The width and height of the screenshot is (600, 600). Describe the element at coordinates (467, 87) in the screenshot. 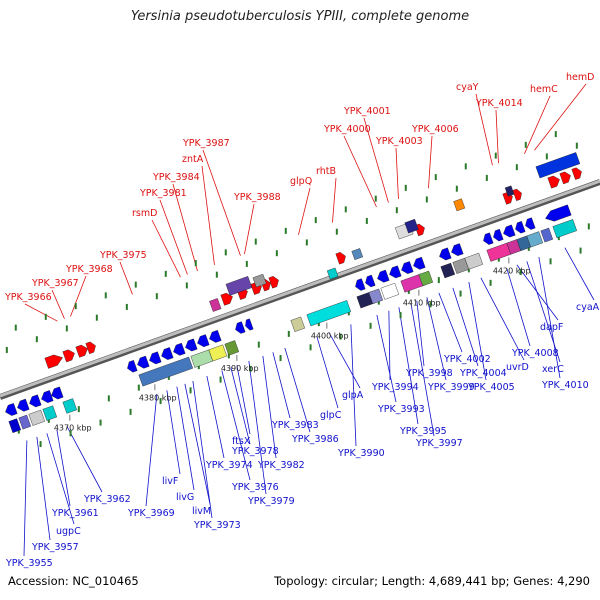

I see `forward-gene-label: cyaY` at that location.